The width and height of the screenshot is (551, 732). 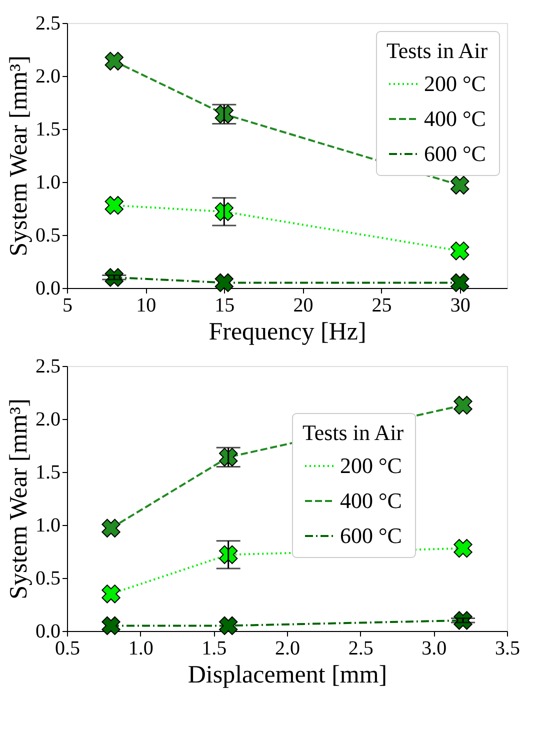 I want to click on x-tick-label: 20, so click(x=303, y=305).